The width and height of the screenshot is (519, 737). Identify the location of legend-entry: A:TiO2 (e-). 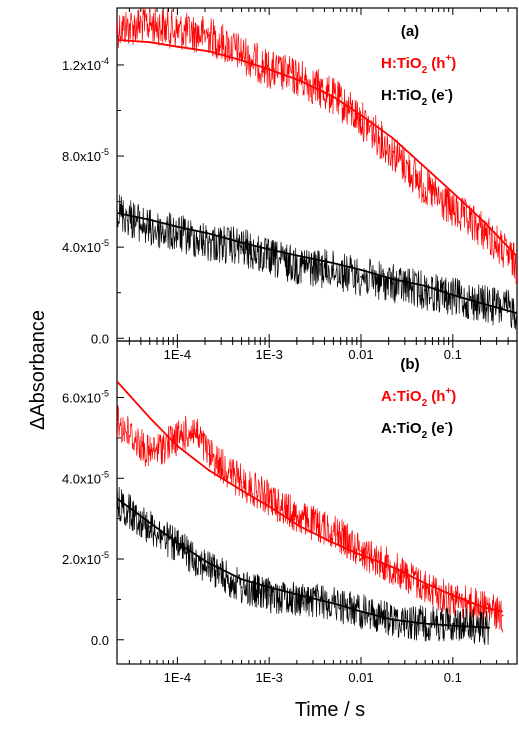
(417, 429).